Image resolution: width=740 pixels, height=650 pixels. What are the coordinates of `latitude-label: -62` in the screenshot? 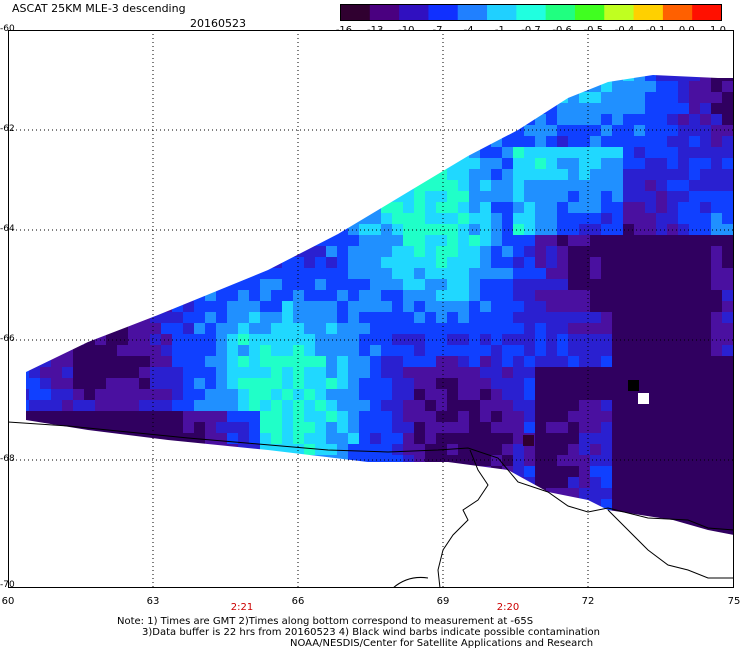 It's located at (7, 129).